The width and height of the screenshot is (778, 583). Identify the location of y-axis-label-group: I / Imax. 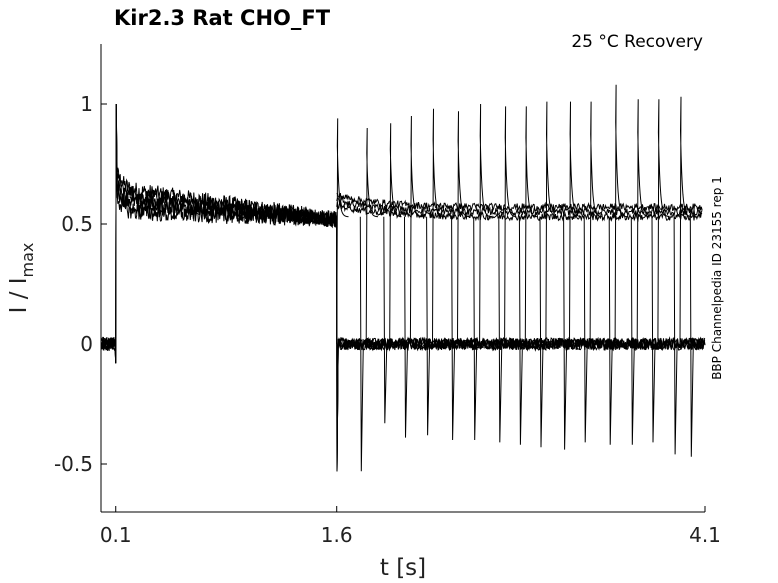
(21, 278).